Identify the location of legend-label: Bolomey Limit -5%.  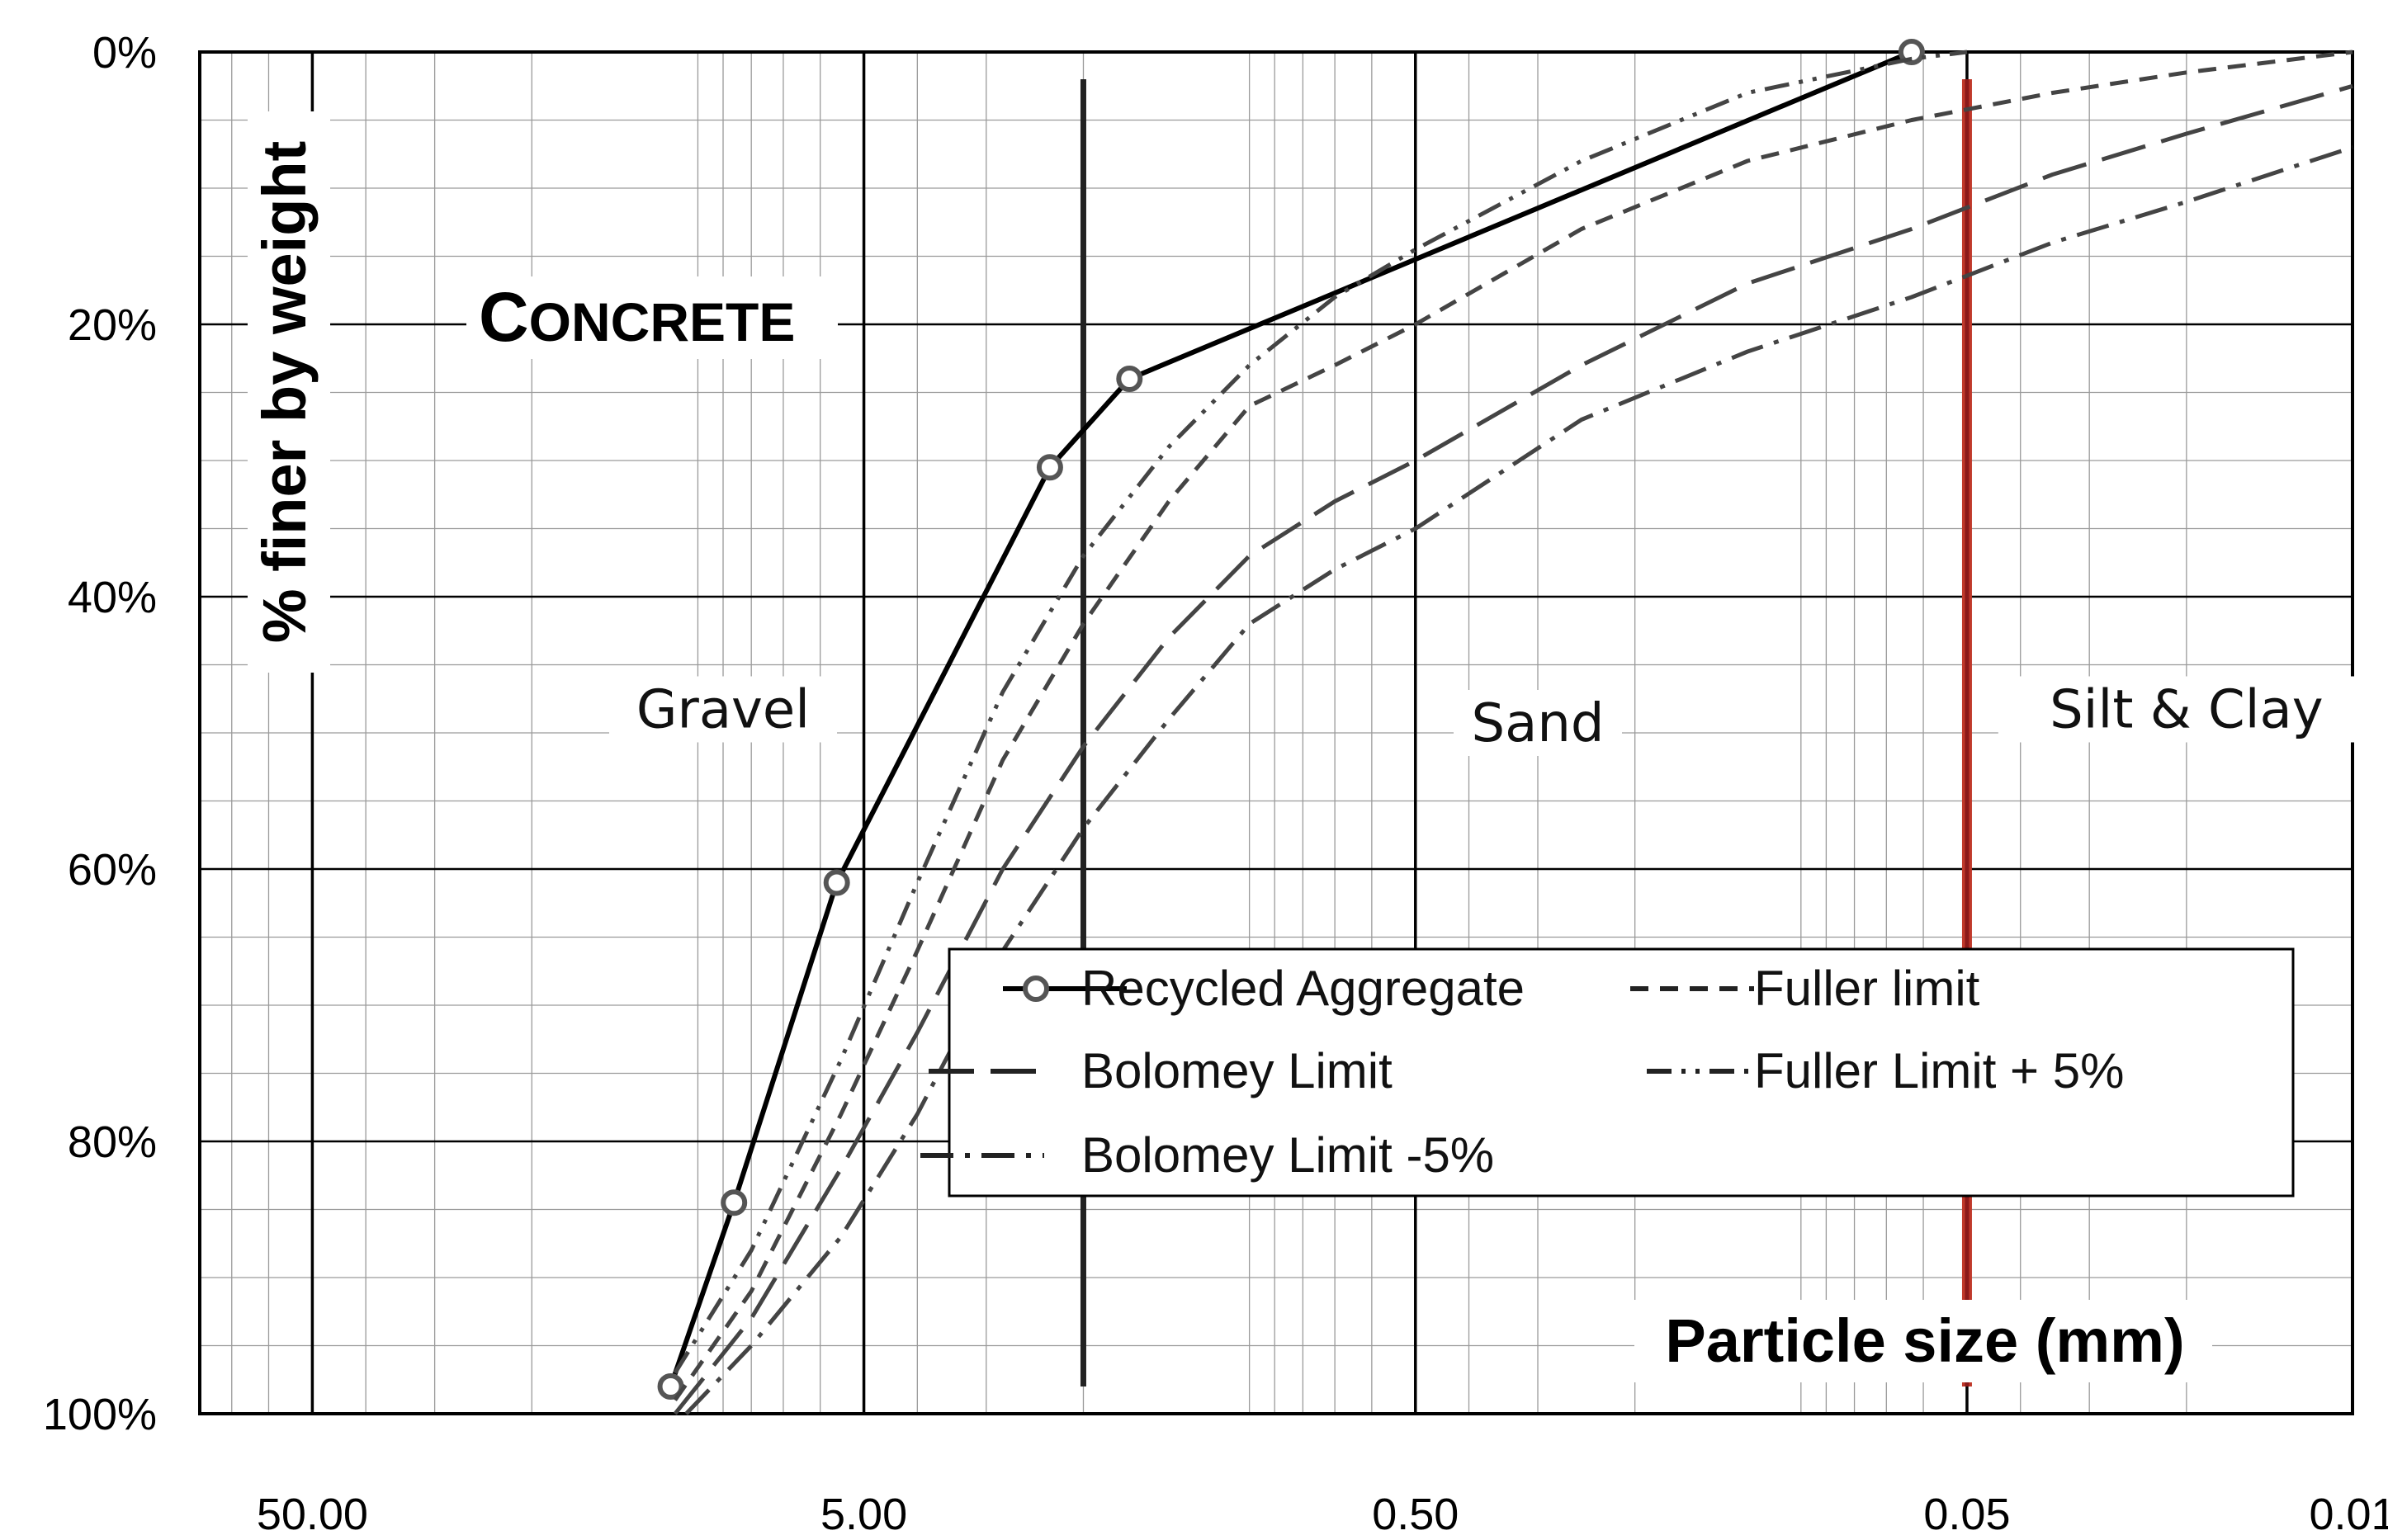
(1288, 1155).